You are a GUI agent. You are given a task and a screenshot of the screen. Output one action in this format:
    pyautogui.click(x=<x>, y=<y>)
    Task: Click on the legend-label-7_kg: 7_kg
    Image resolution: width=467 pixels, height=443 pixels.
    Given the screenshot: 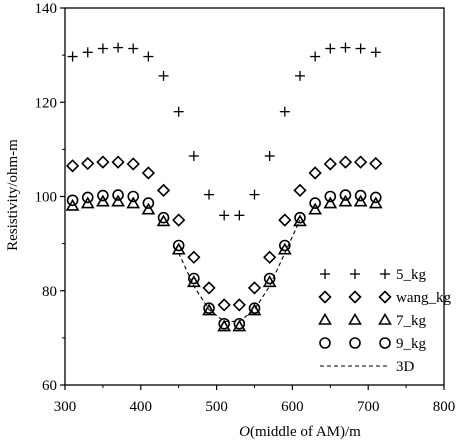 What is the action you would take?
    pyautogui.click(x=411, y=321)
    